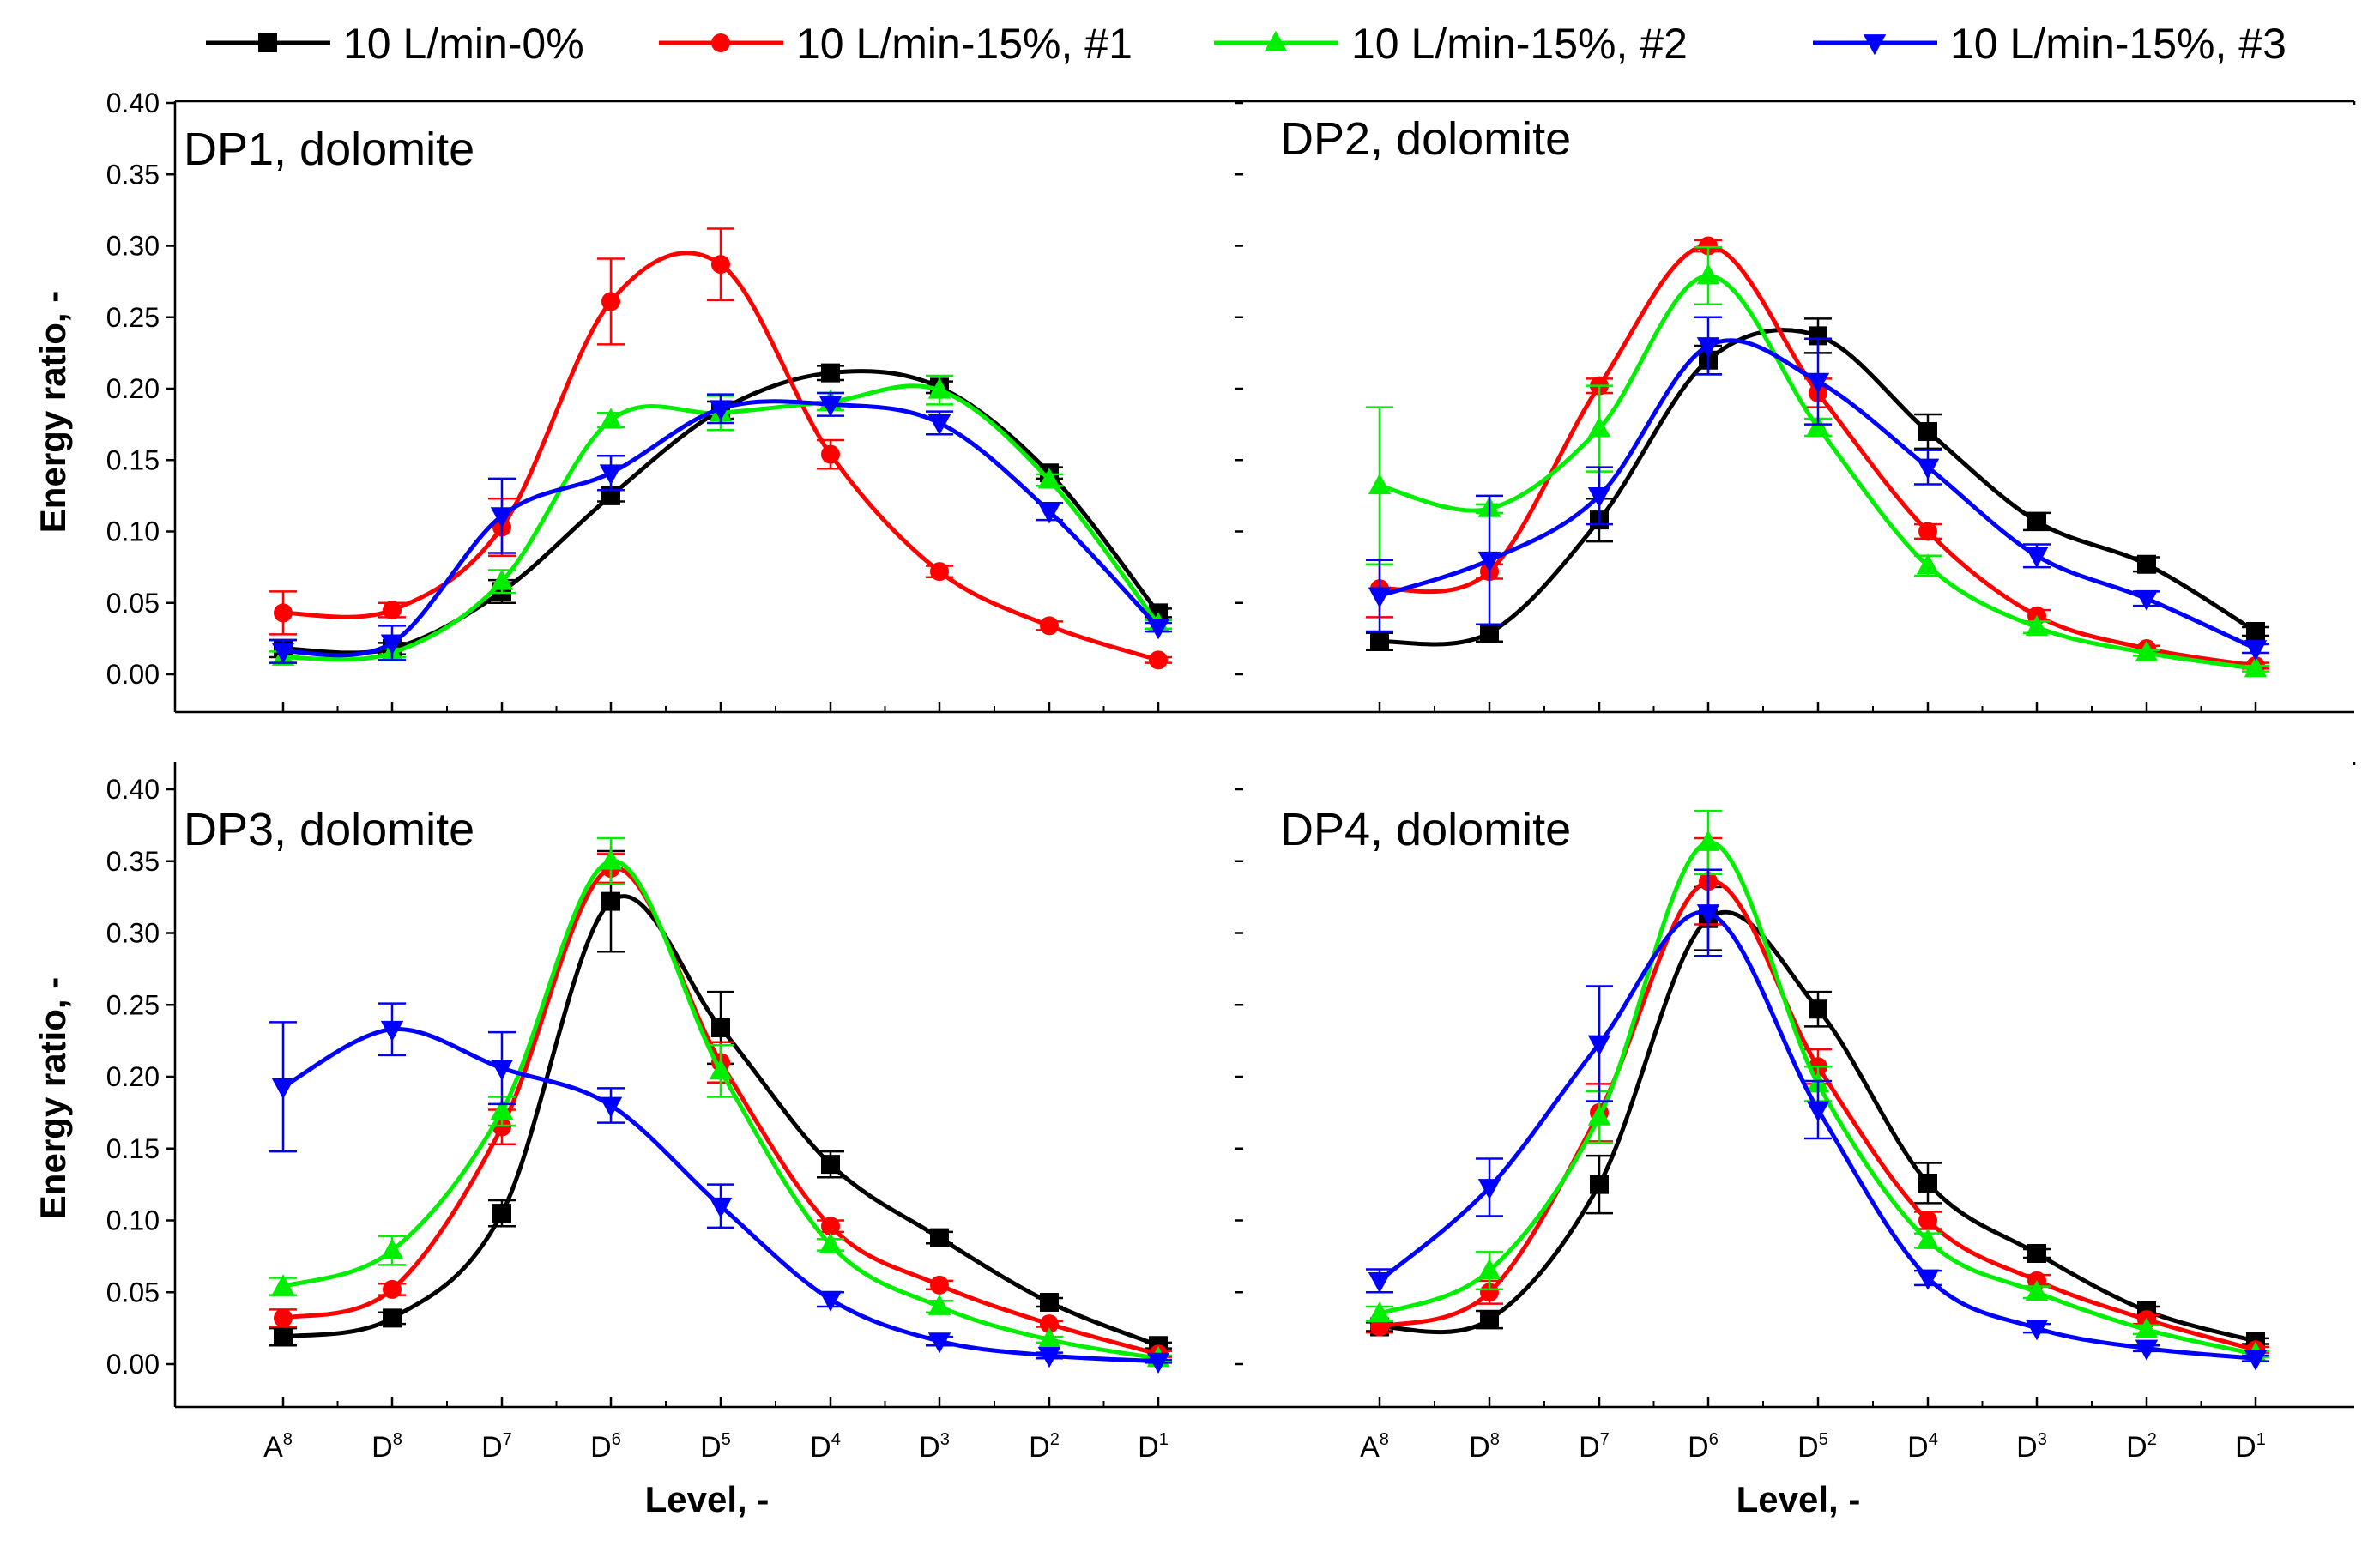 This screenshot has height=1552, width=2380. I want to click on y-axis-label-top: Energy ratio, -, so click(53, 412).